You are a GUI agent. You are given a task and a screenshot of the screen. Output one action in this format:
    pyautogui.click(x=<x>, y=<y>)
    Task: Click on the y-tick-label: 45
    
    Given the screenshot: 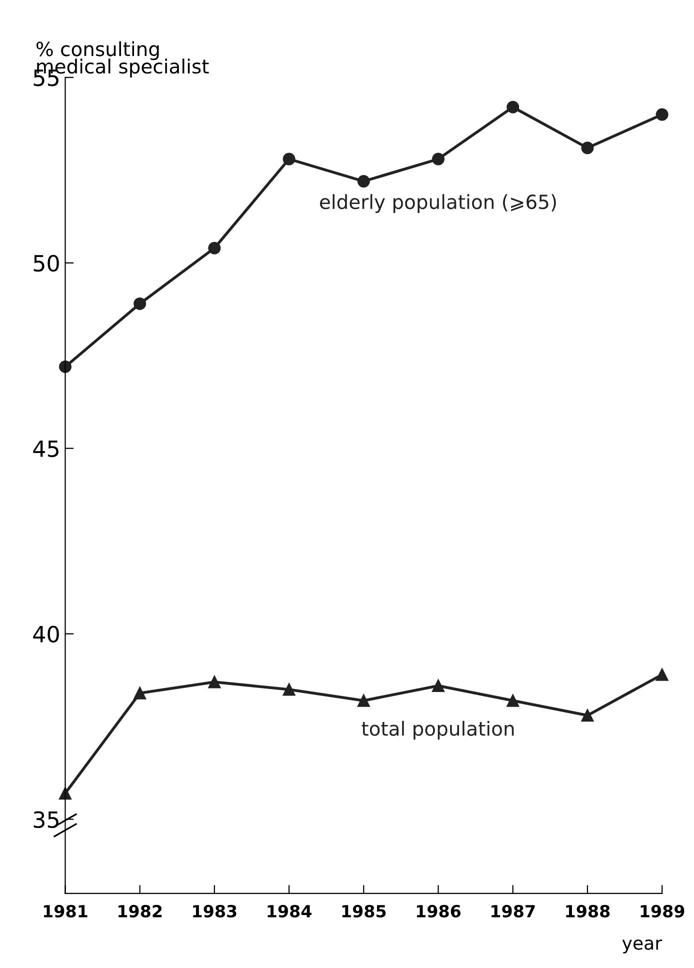 What is the action you would take?
    pyautogui.click(x=45, y=449)
    